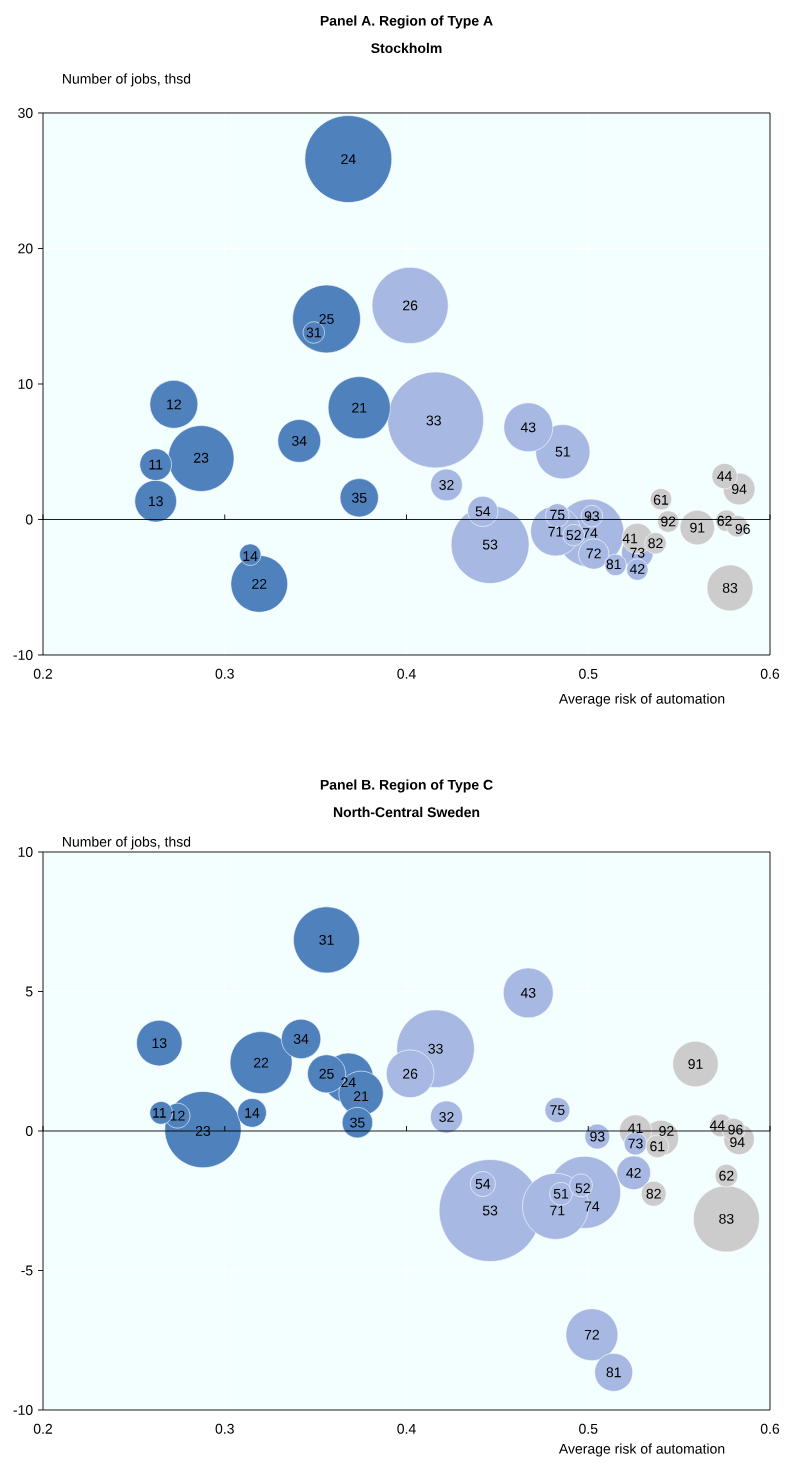 The height and width of the screenshot is (1463, 789). Describe the element at coordinates (25, 248) in the screenshot. I see `y-tick-label: 20` at that location.